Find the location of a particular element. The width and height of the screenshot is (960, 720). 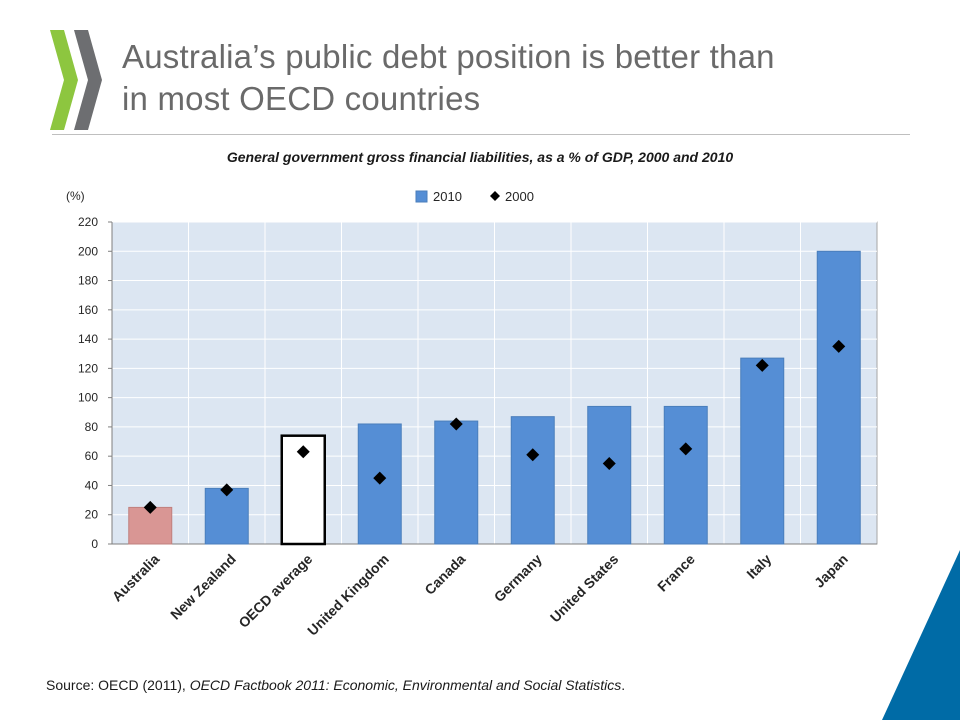

y-tick-label: 100 is located at coordinates (88, 398).